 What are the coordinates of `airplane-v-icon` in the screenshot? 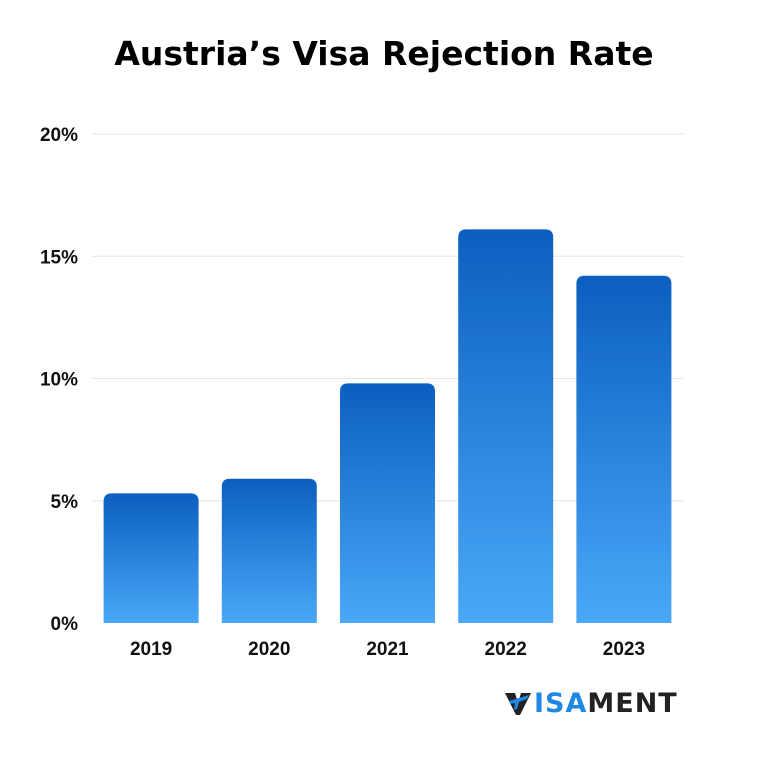 It's located at (518, 704).